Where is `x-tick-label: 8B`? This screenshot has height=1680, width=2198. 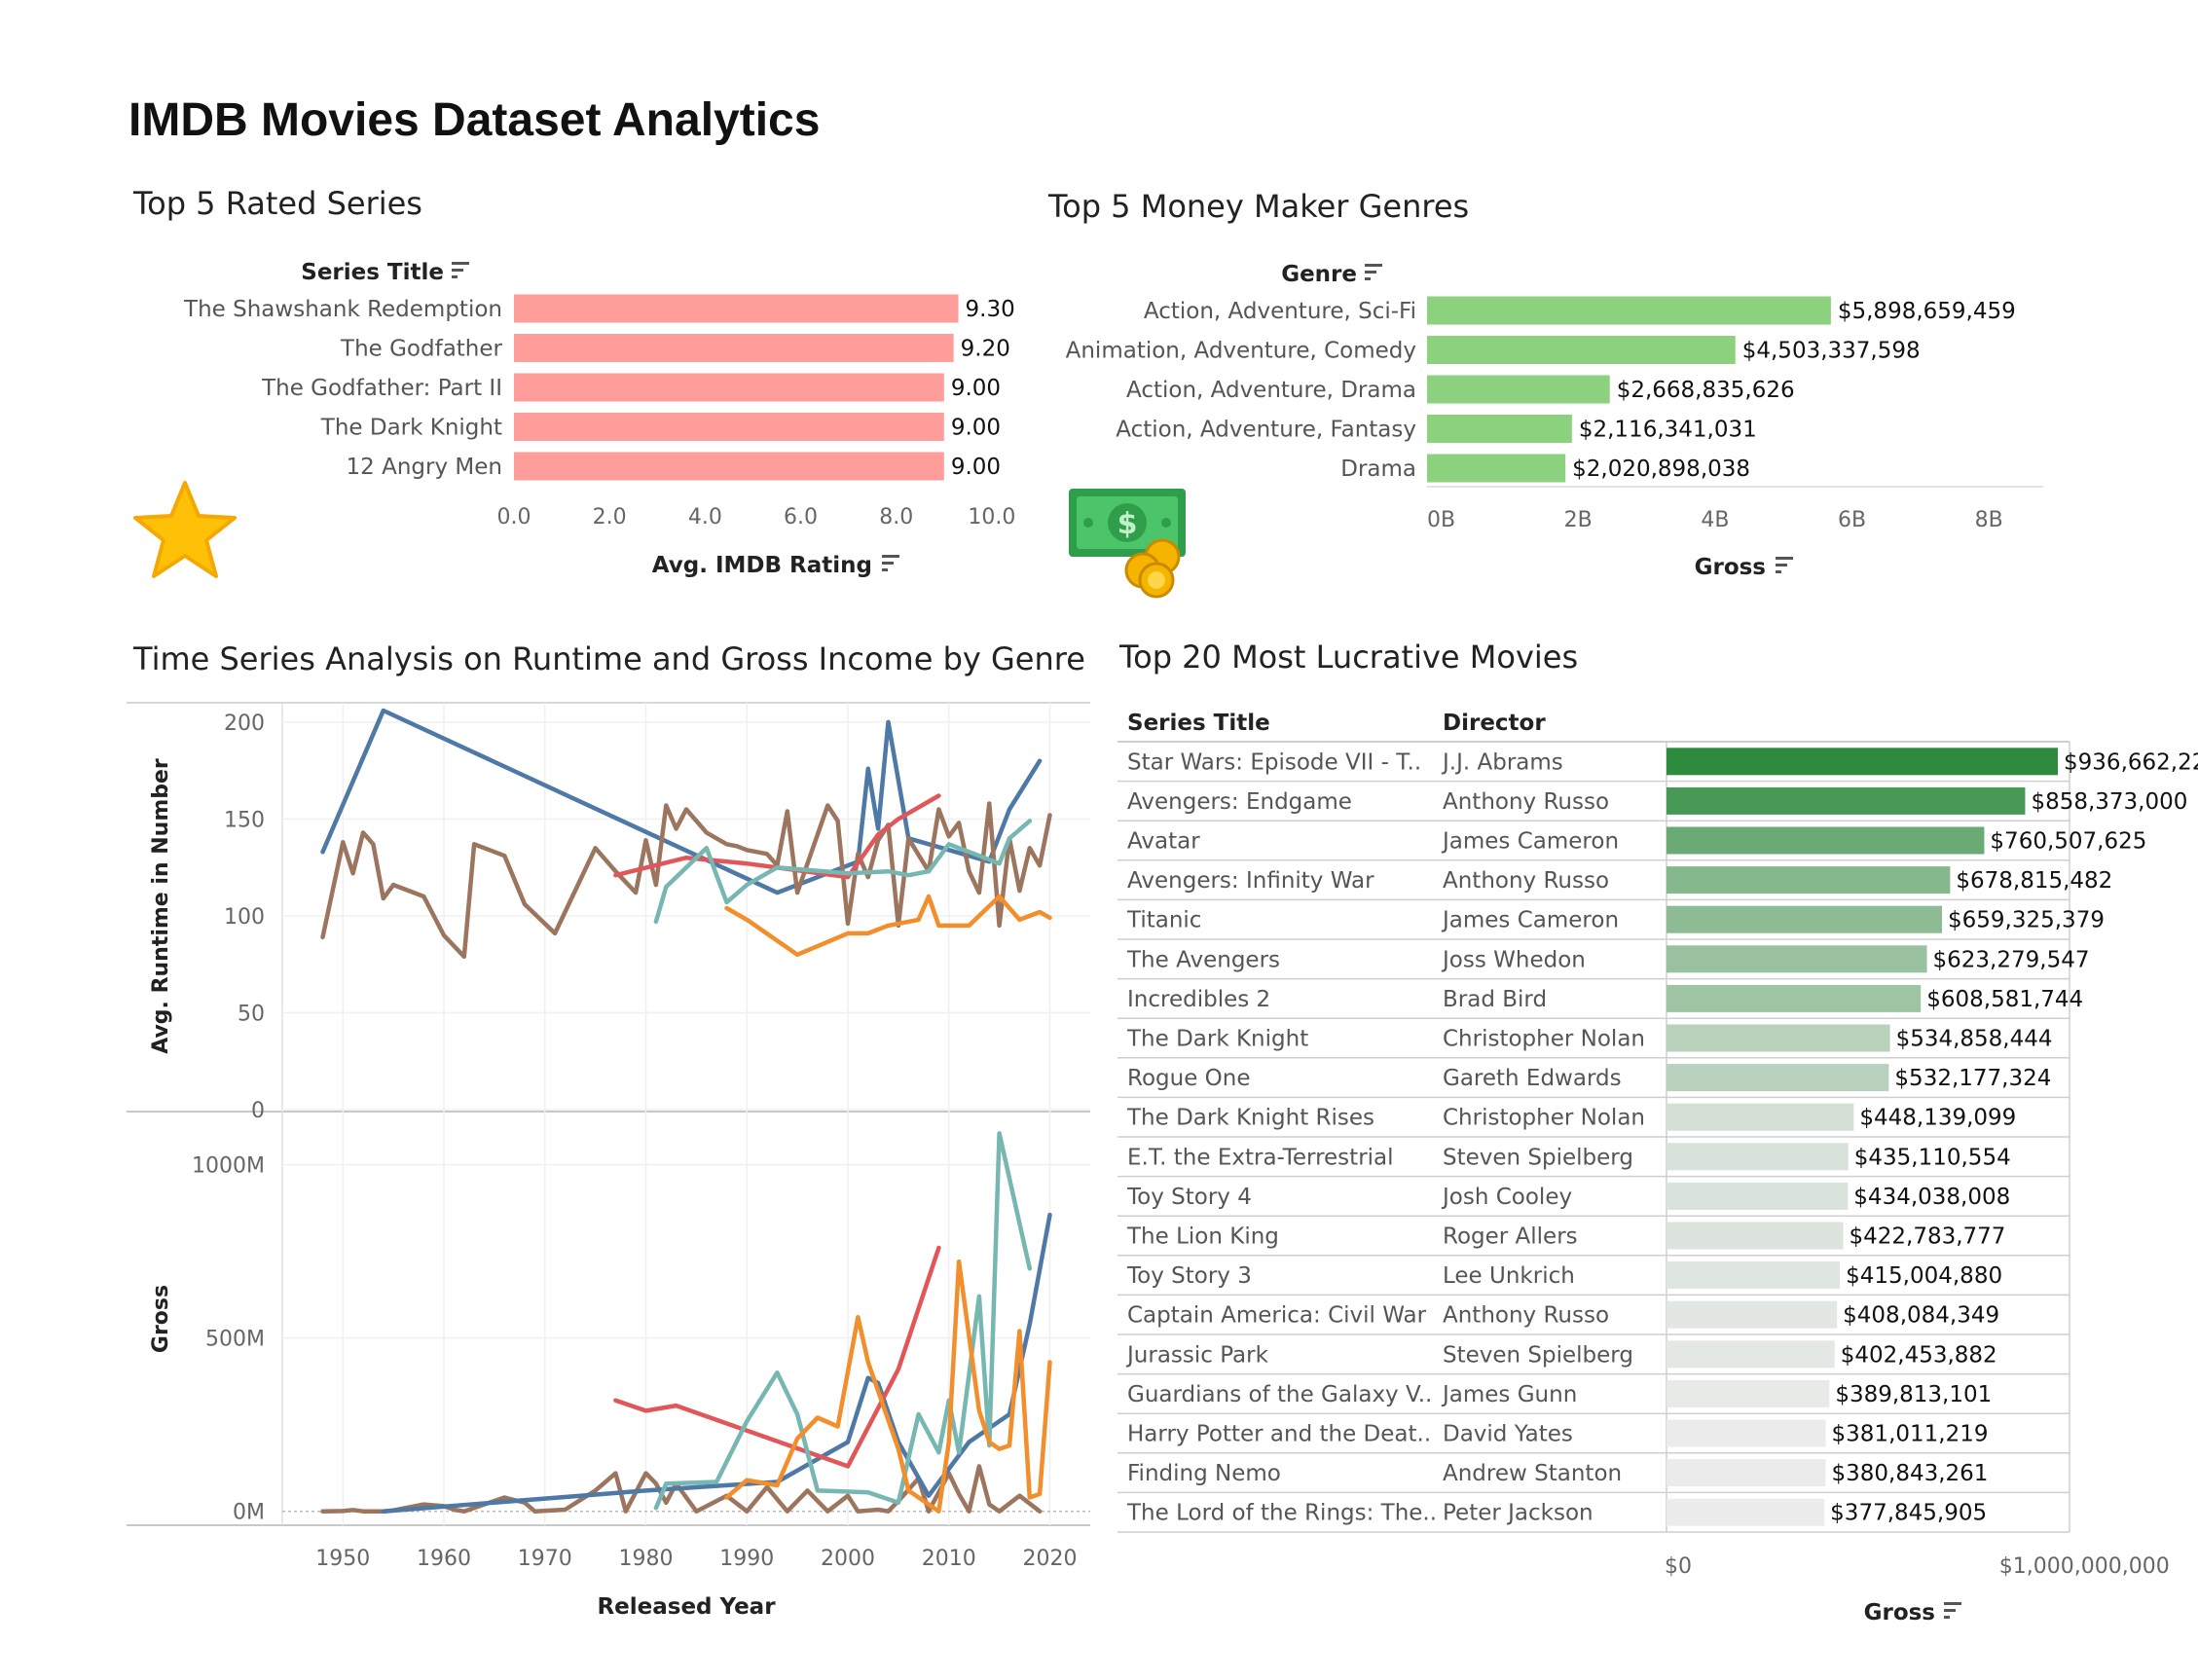 x-tick-label: 8B is located at coordinates (1989, 520).